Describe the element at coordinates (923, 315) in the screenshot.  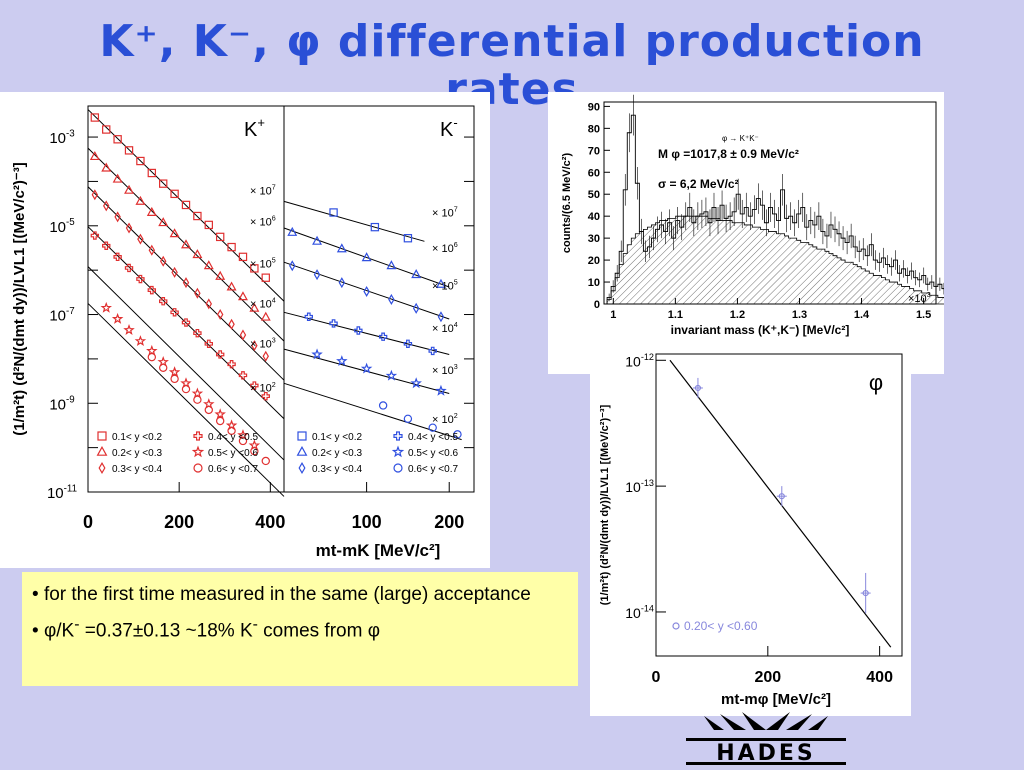
I see `x-tick-label: 1.5` at that location.